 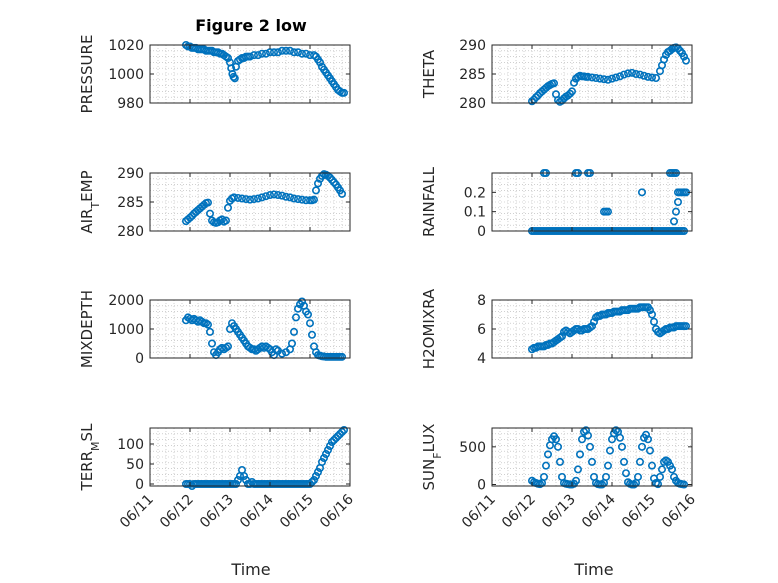 What do you see at coordinates (126, 301) in the screenshot?
I see `y-tick-label: 2000` at bounding box center [126, 301].